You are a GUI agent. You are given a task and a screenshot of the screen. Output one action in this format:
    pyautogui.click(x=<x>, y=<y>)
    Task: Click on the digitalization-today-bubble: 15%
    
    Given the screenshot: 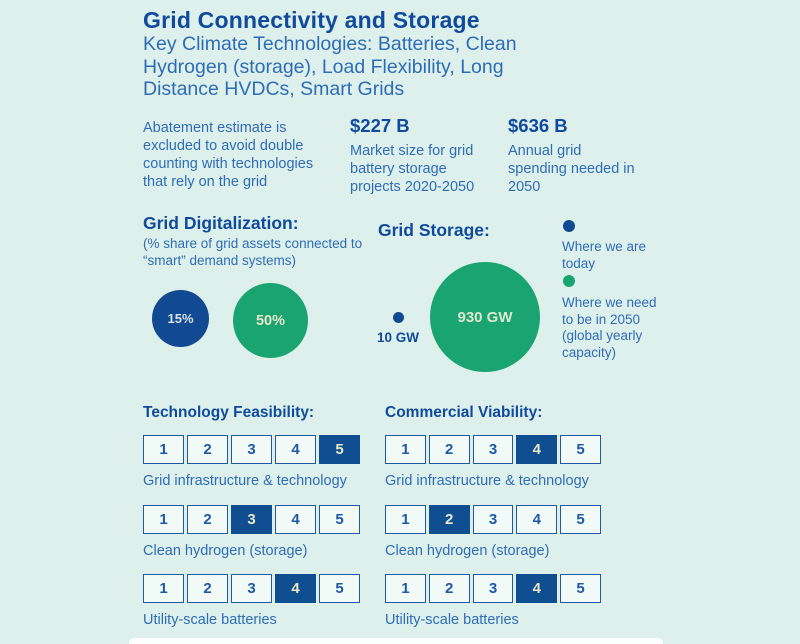 What is the action you would take?
    pyautogui.click(x=180, y=318)
    